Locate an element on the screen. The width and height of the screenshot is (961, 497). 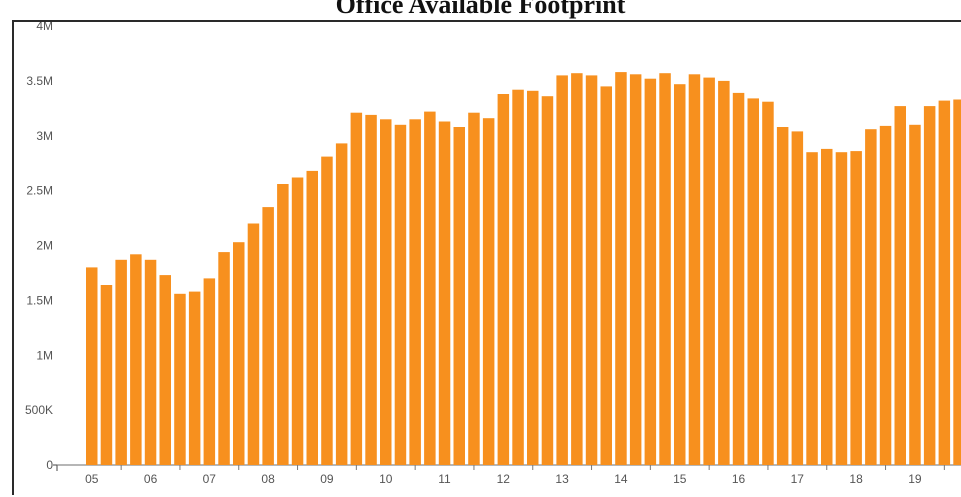
y-tick-label: 2M is located at coordinates (44, 246).